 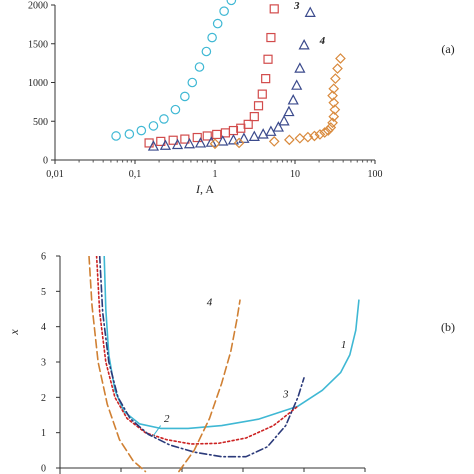 What do you see at coordinates (285, 394) in the screenshot?
I see `curve-label-b: 3` at bounding box center [285, 394].